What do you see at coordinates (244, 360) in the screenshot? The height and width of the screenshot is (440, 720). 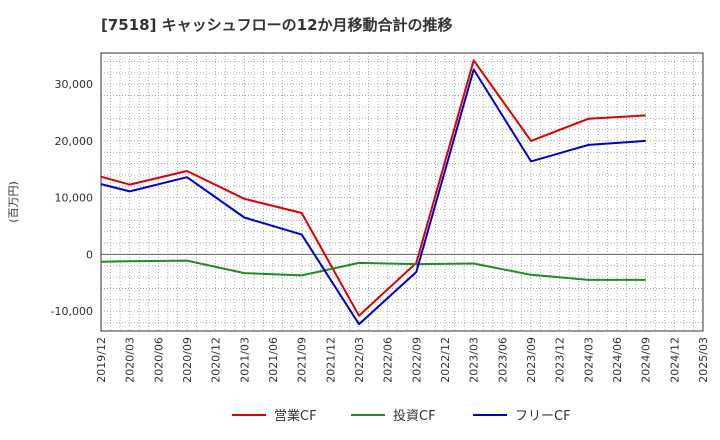 I see `x-tick-label: 2021/03` at bounding box center [244, 360].